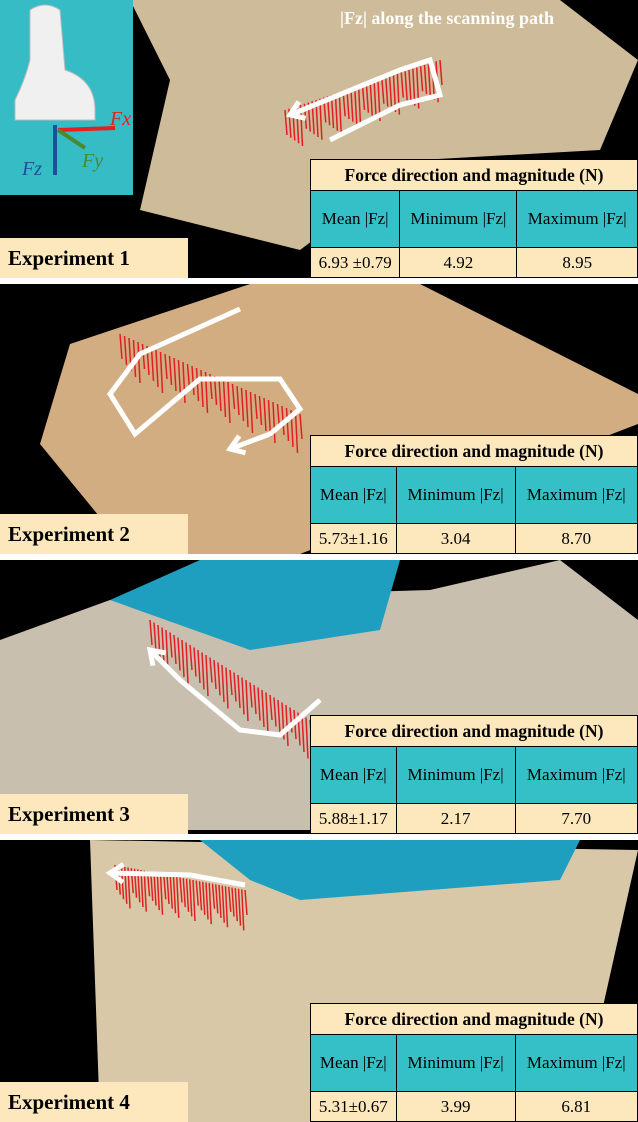 The width and height of the screenshot is (638, 1122). What do you see at coordinates (353, 538) in the screenshot?
I see `table-value: 5.73±1.16` at bounding box center [353, 538].